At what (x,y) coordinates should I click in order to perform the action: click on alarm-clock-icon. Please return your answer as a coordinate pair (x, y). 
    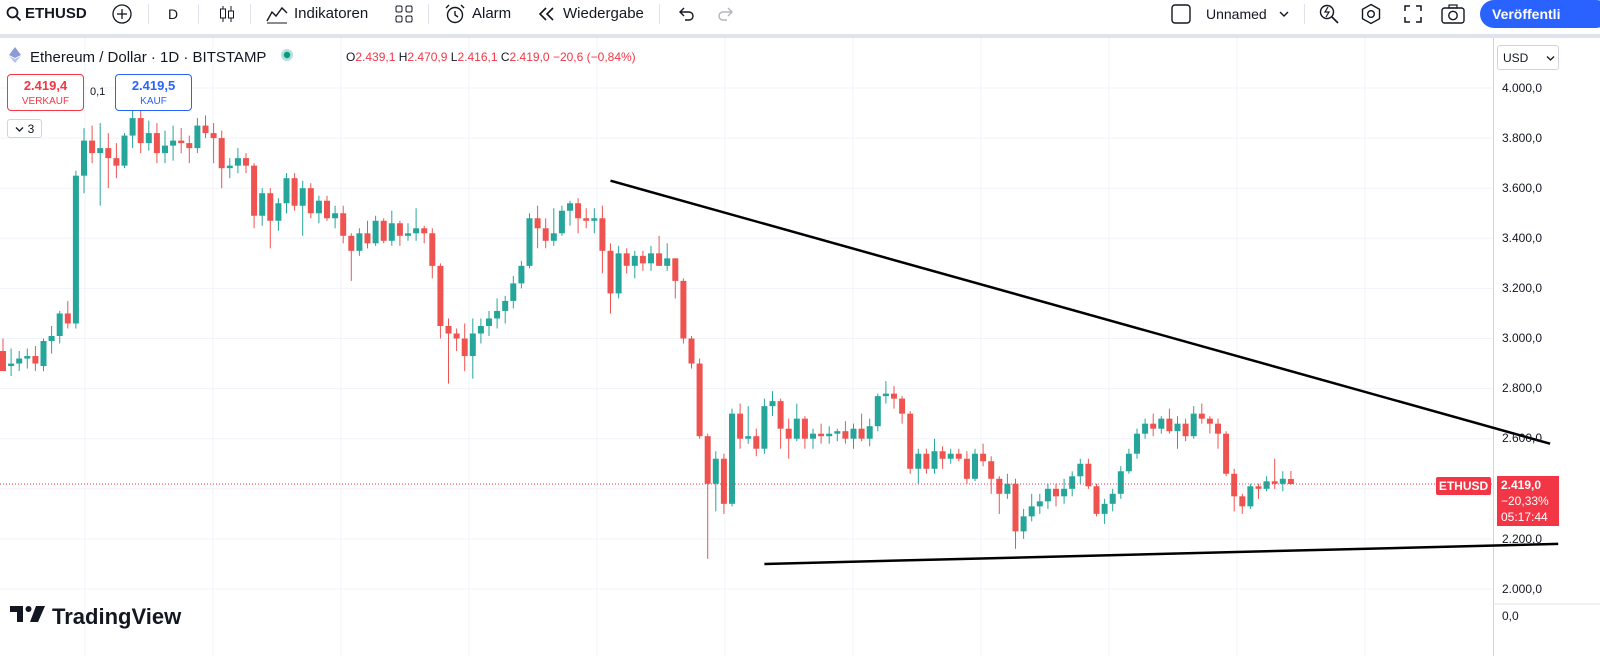
    Looking at the image, I should click on (455, 14).